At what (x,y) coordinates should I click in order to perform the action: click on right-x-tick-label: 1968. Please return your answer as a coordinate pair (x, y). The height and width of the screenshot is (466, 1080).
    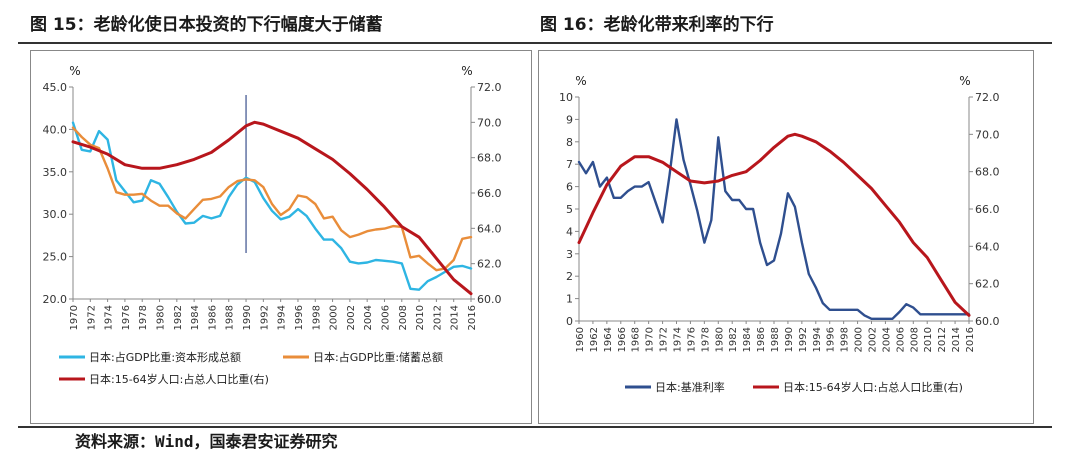
    Looking at the image, I should click on (636, 339).